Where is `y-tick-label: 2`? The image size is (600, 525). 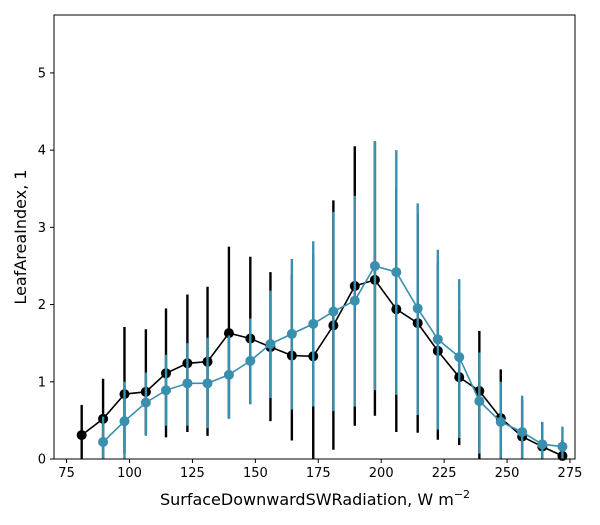
y-tick-label: 2 is located at coordinates (42, 305).